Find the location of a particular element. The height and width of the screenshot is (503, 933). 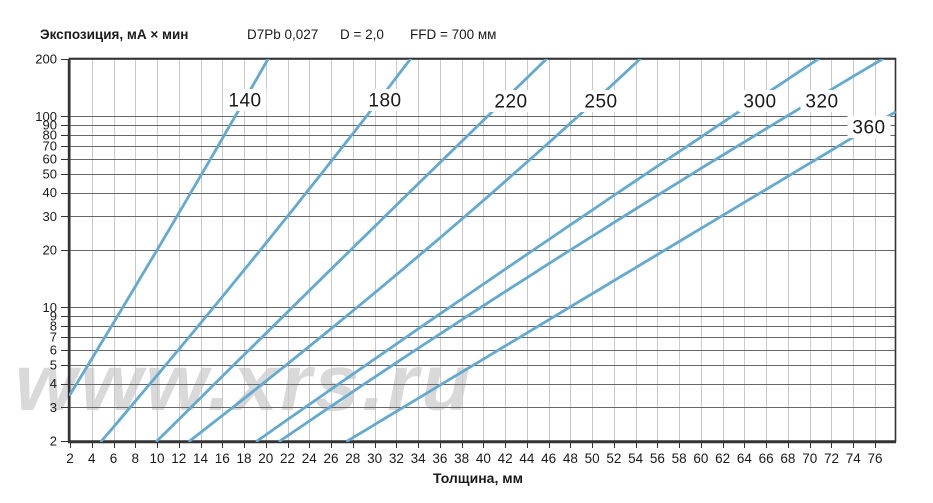

x-tick-label: 26 is located at coordinates (331, 458).